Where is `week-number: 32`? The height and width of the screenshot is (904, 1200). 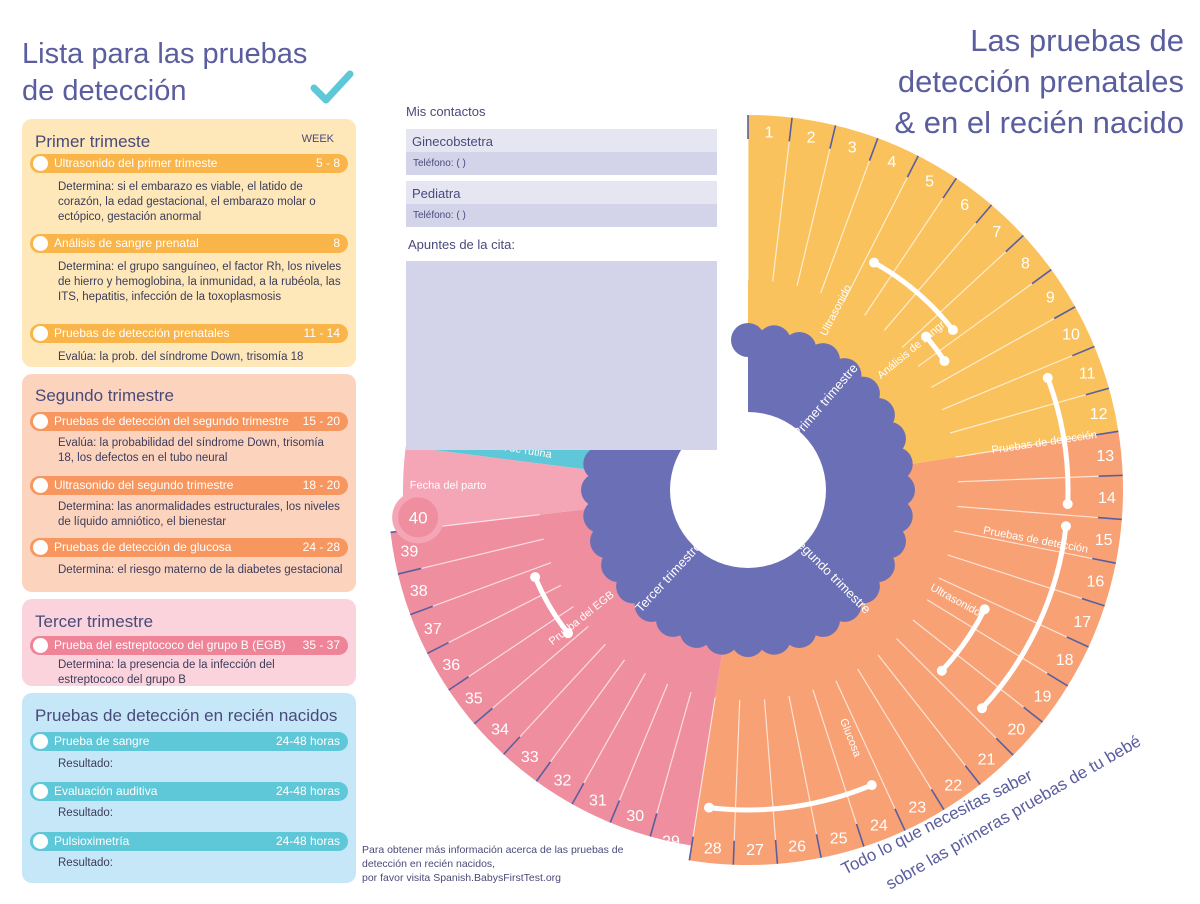
week-number: 32 is located at coordinates (563, 781).